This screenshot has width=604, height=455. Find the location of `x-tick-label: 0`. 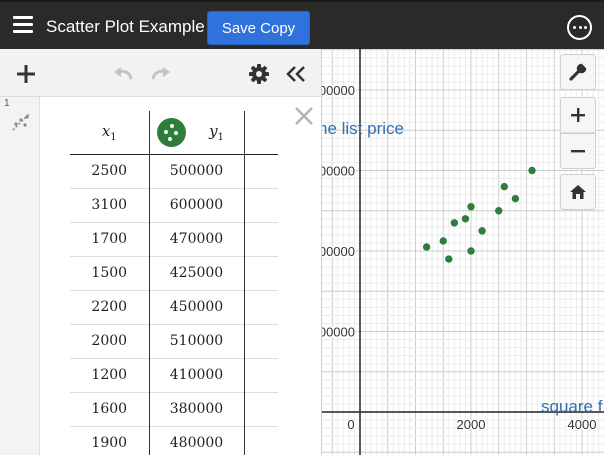

x-tick-label: 0 is located at coordinates (350, 424).